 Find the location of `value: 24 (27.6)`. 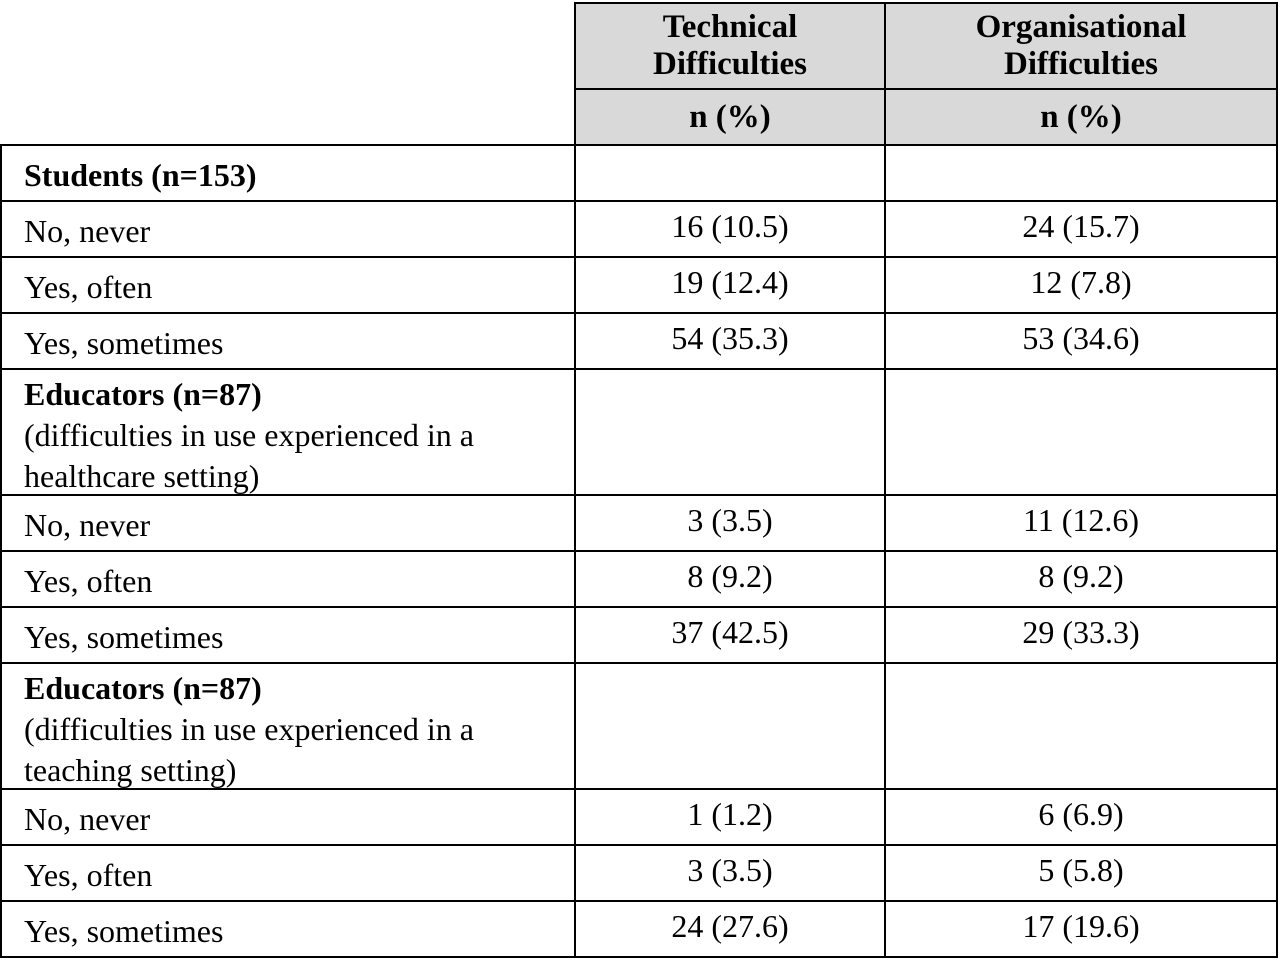

value: 24 (27.6) is located at coordinates (730, 925).